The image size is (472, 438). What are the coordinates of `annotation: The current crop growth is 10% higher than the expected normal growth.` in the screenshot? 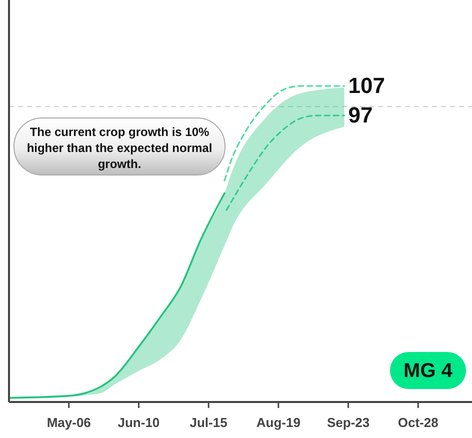 It's located at (119, 148).